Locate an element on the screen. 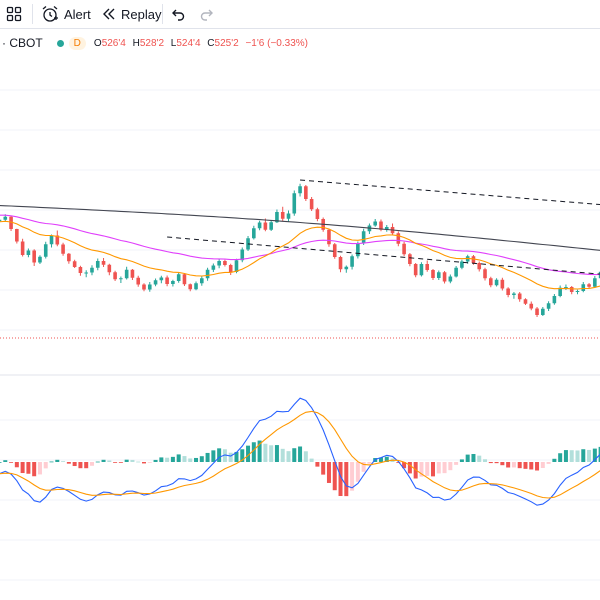 This screenshot has width=600, height=600. toolbar-bottom-border is located at coordinates (300, 28).